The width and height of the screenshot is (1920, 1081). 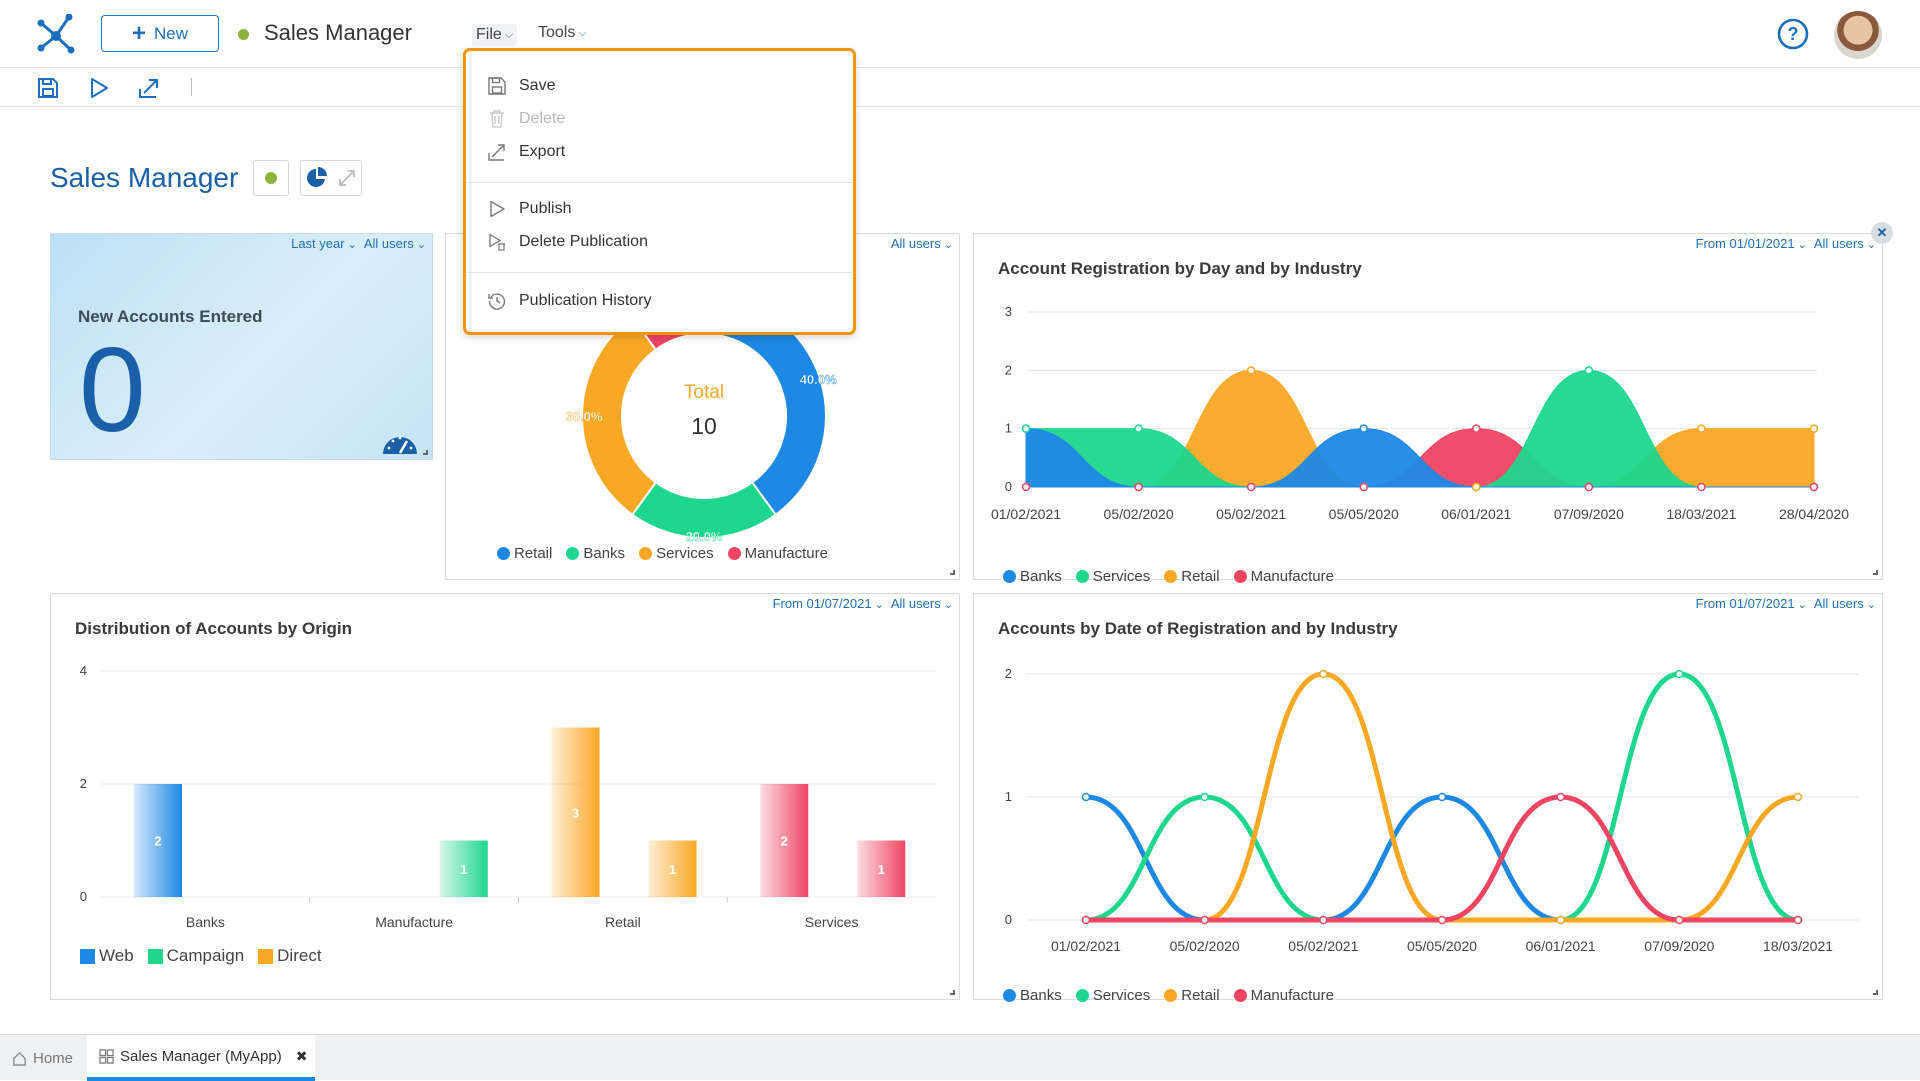 What do you see at coordinates (1858, 35) in the screenshot?
I see `avatar` at bounding box center [1858, 35].